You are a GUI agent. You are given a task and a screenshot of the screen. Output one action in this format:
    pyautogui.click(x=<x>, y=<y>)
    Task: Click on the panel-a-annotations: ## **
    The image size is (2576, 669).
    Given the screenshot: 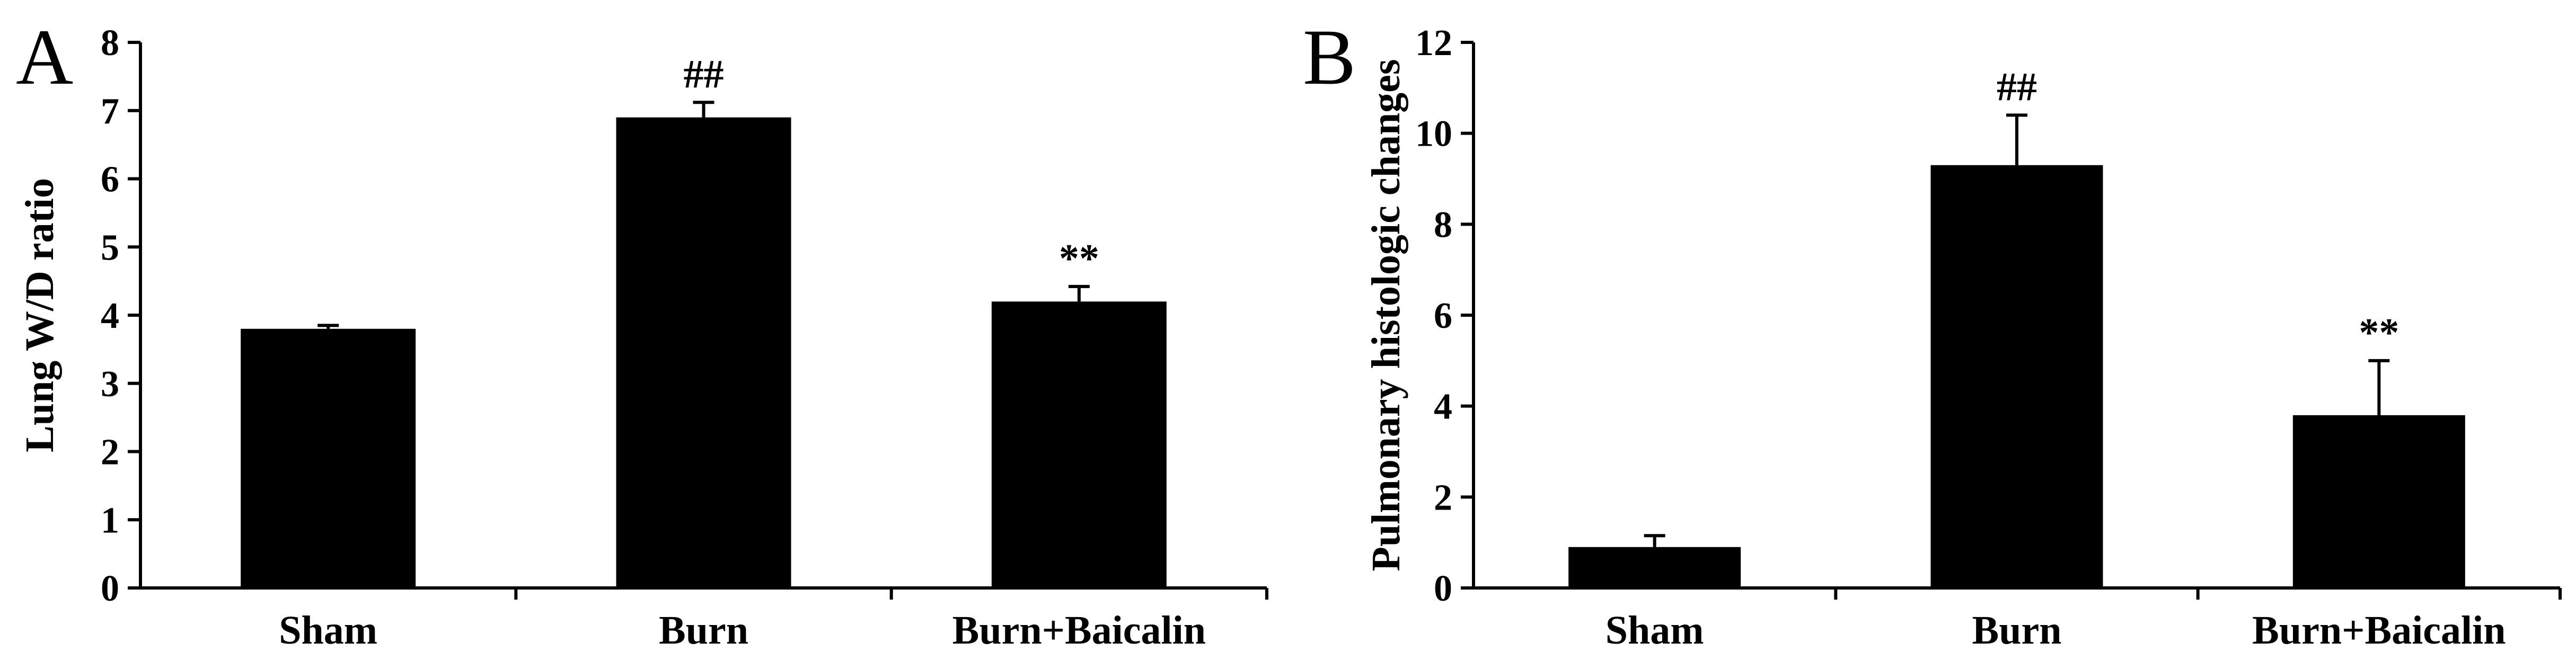 What is the action you would take?
    pyautogui.click(x=891, y=166)
    